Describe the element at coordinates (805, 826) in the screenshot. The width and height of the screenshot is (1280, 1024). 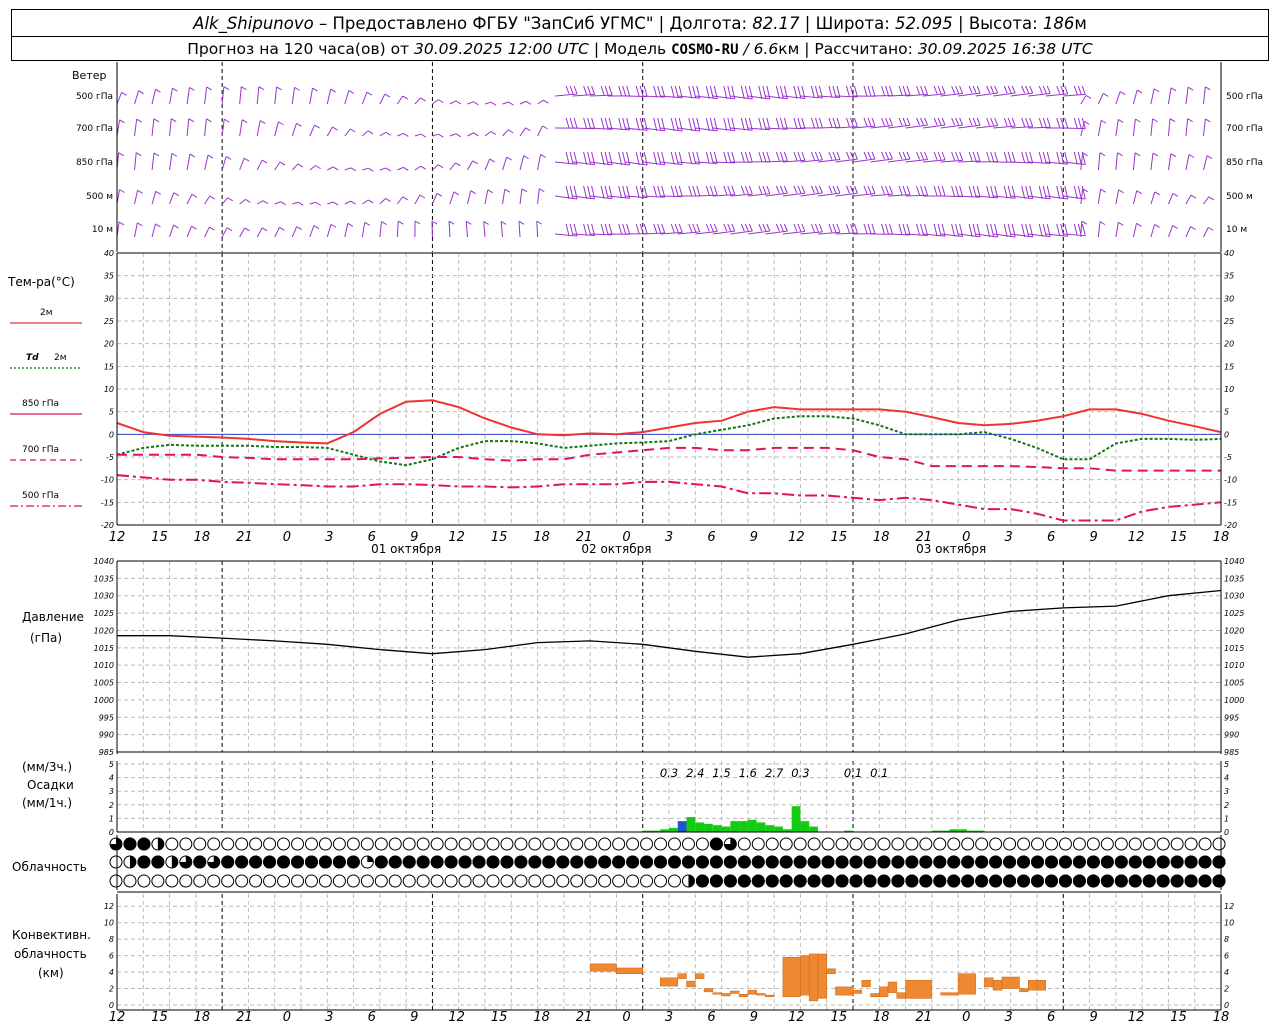
I see `precip-bar` at that location.